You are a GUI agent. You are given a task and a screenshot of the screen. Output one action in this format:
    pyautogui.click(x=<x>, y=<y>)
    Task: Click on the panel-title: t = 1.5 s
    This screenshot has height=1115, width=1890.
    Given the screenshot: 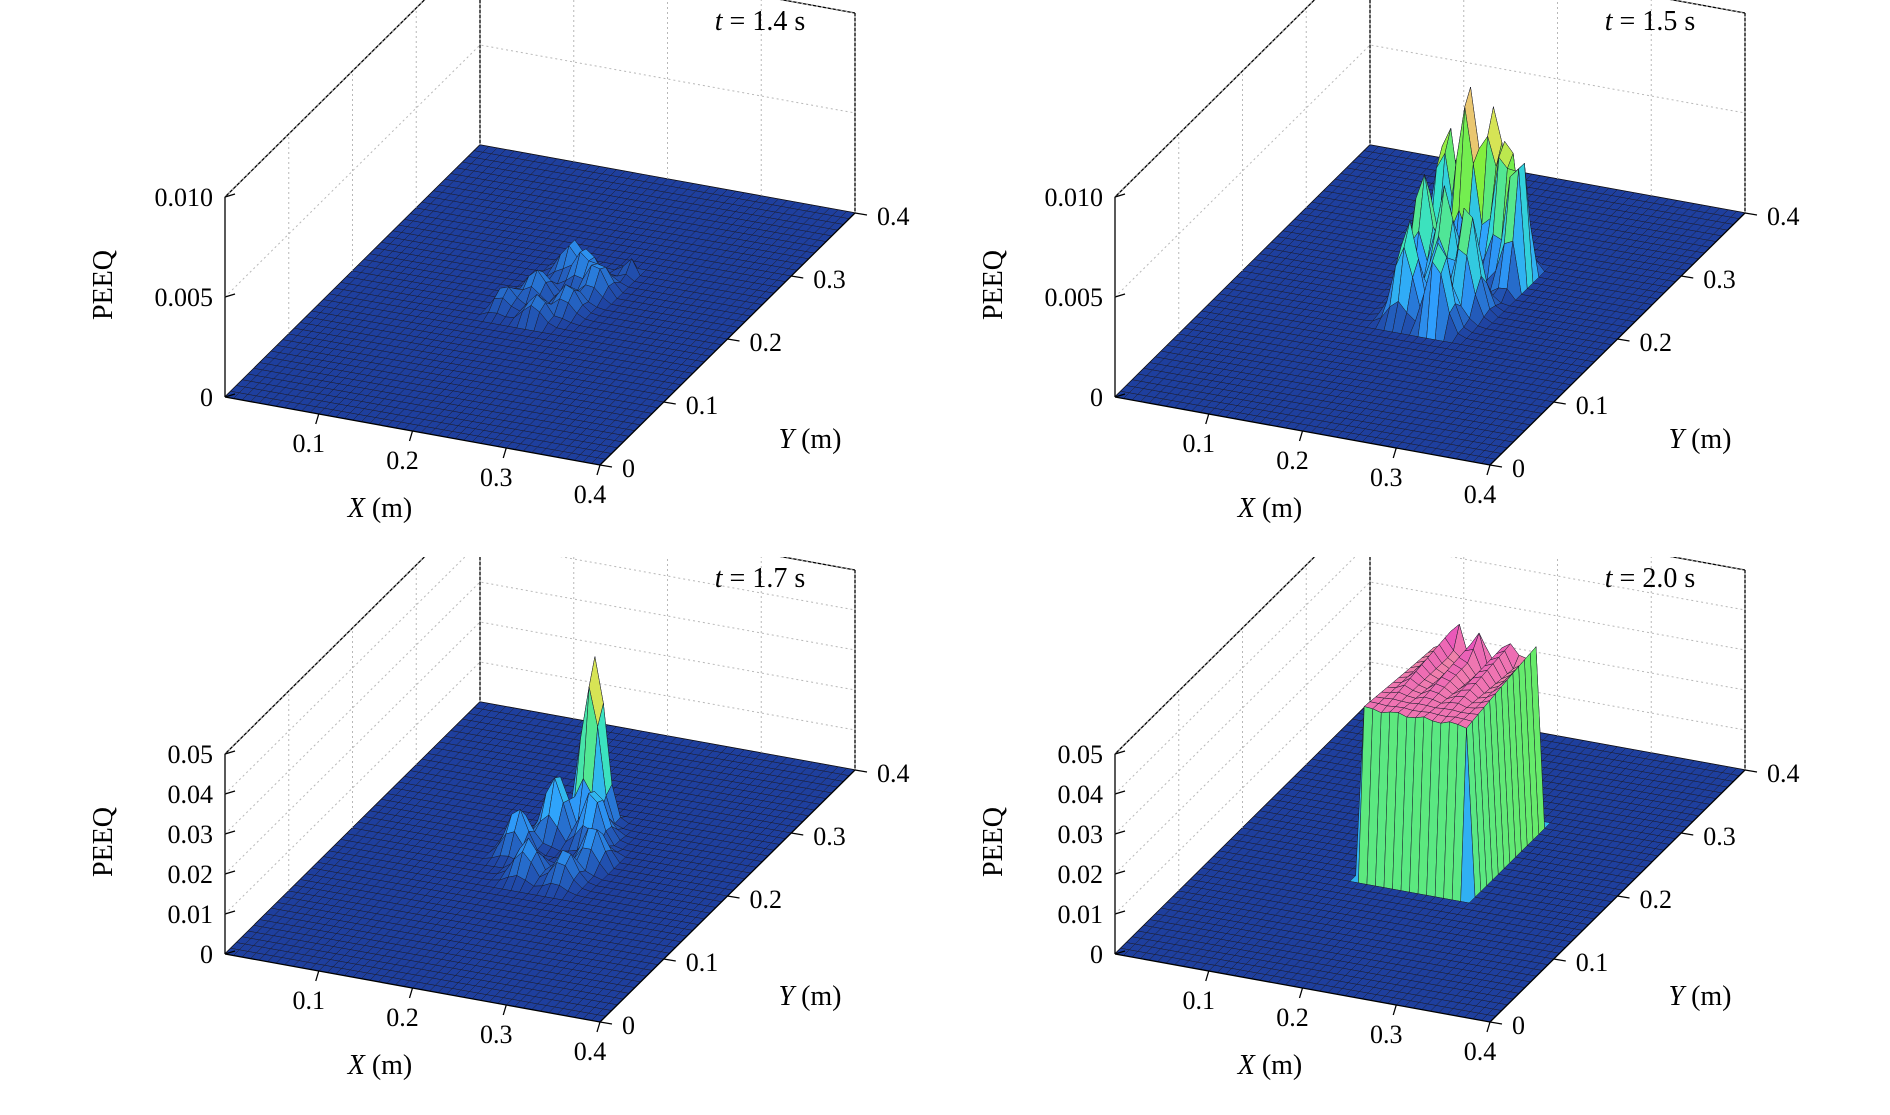 What is the action you would take?
    pyautogui.click(x=1650, y=21)
    